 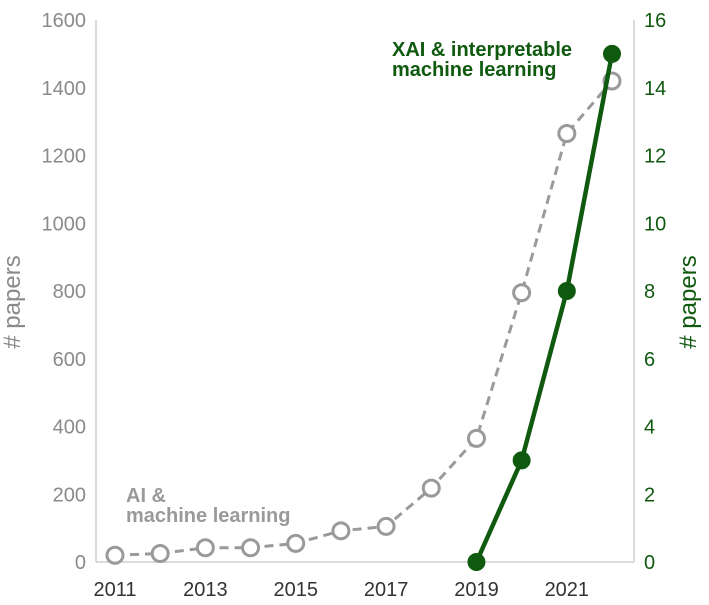 What do you see at coordinates (341, 590) in the screenshot?
I see `x-axis-ticks: 2011 2013 2015 2017 2019 2021` at bounding box center [341, 590].